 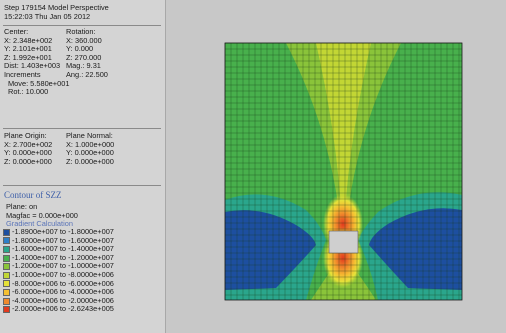 I want to click on center-z: Z: 1.992e+001, so click(x=28, y=57).